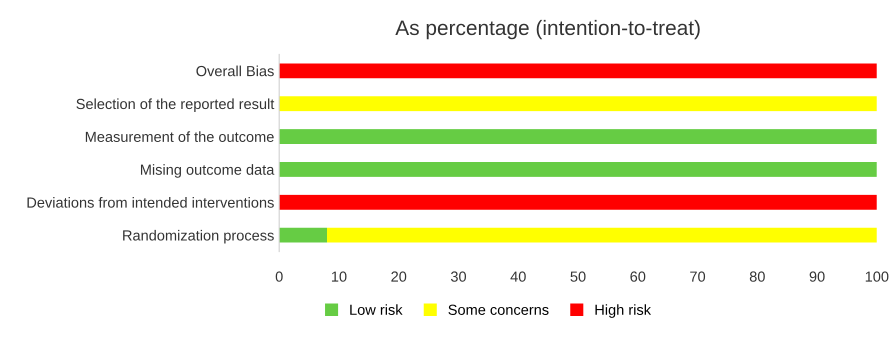  What do you see at coordinates (175, 105) in the screenshot?
I see `y-tick-label: Selection of the reported result` at bounding box center [175, 105].